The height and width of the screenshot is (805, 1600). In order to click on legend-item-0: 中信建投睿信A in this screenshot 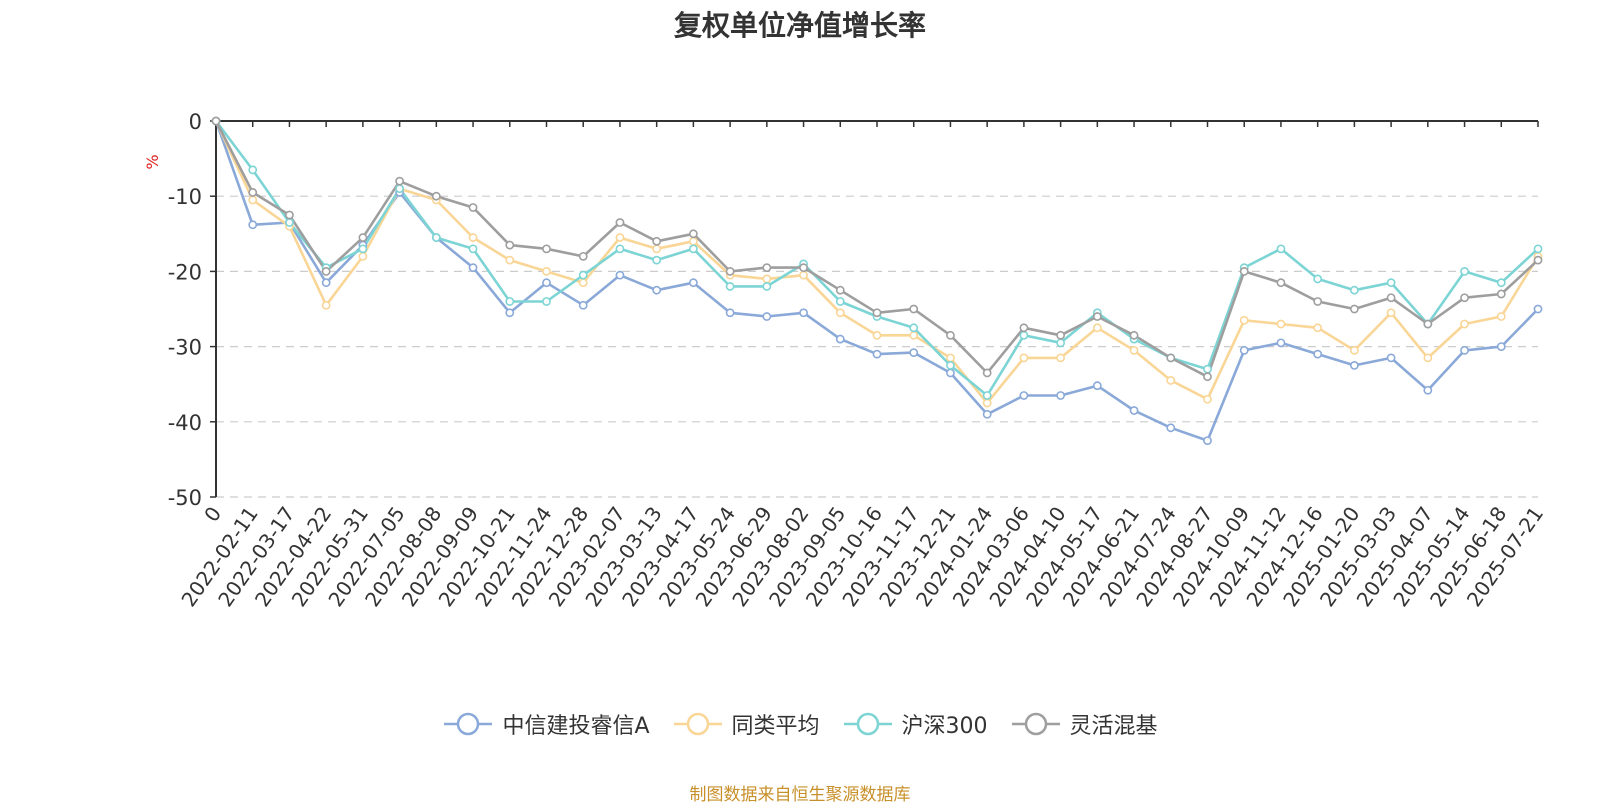, I will do `click(546, 724)`.